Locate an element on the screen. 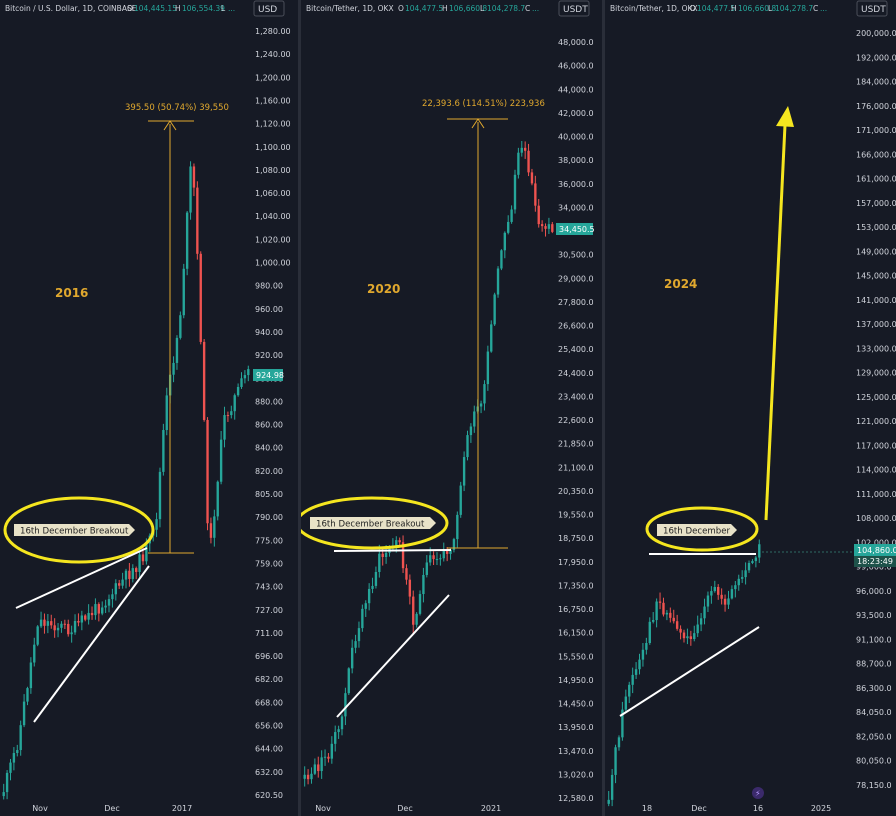 The width and height of the screenshot is (896, 816). countdown-badge is located at coordinates (875, 561).